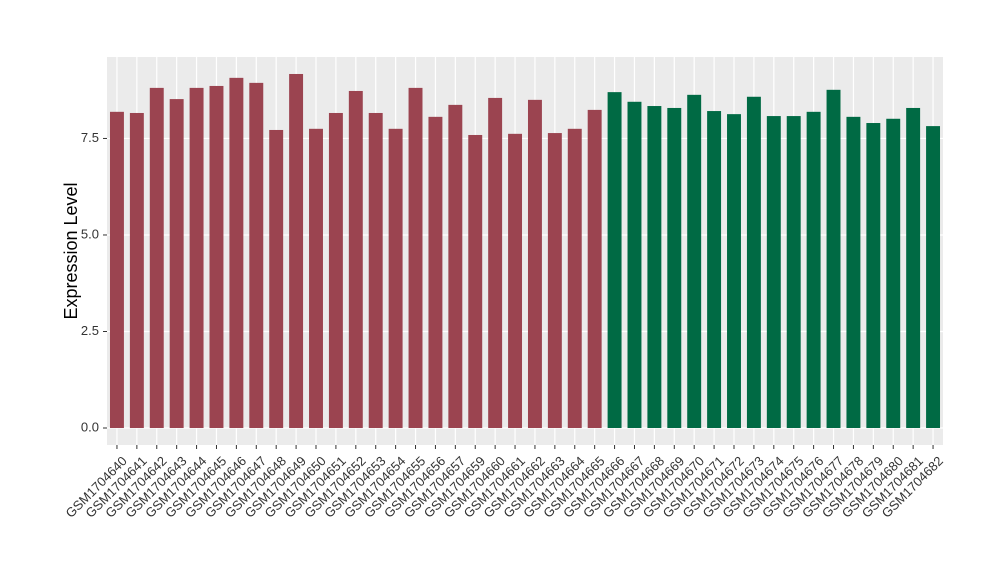 This screenshot has height=585, width=1000. I want to click on y-tick-label: 0.0, so click(90, 426).